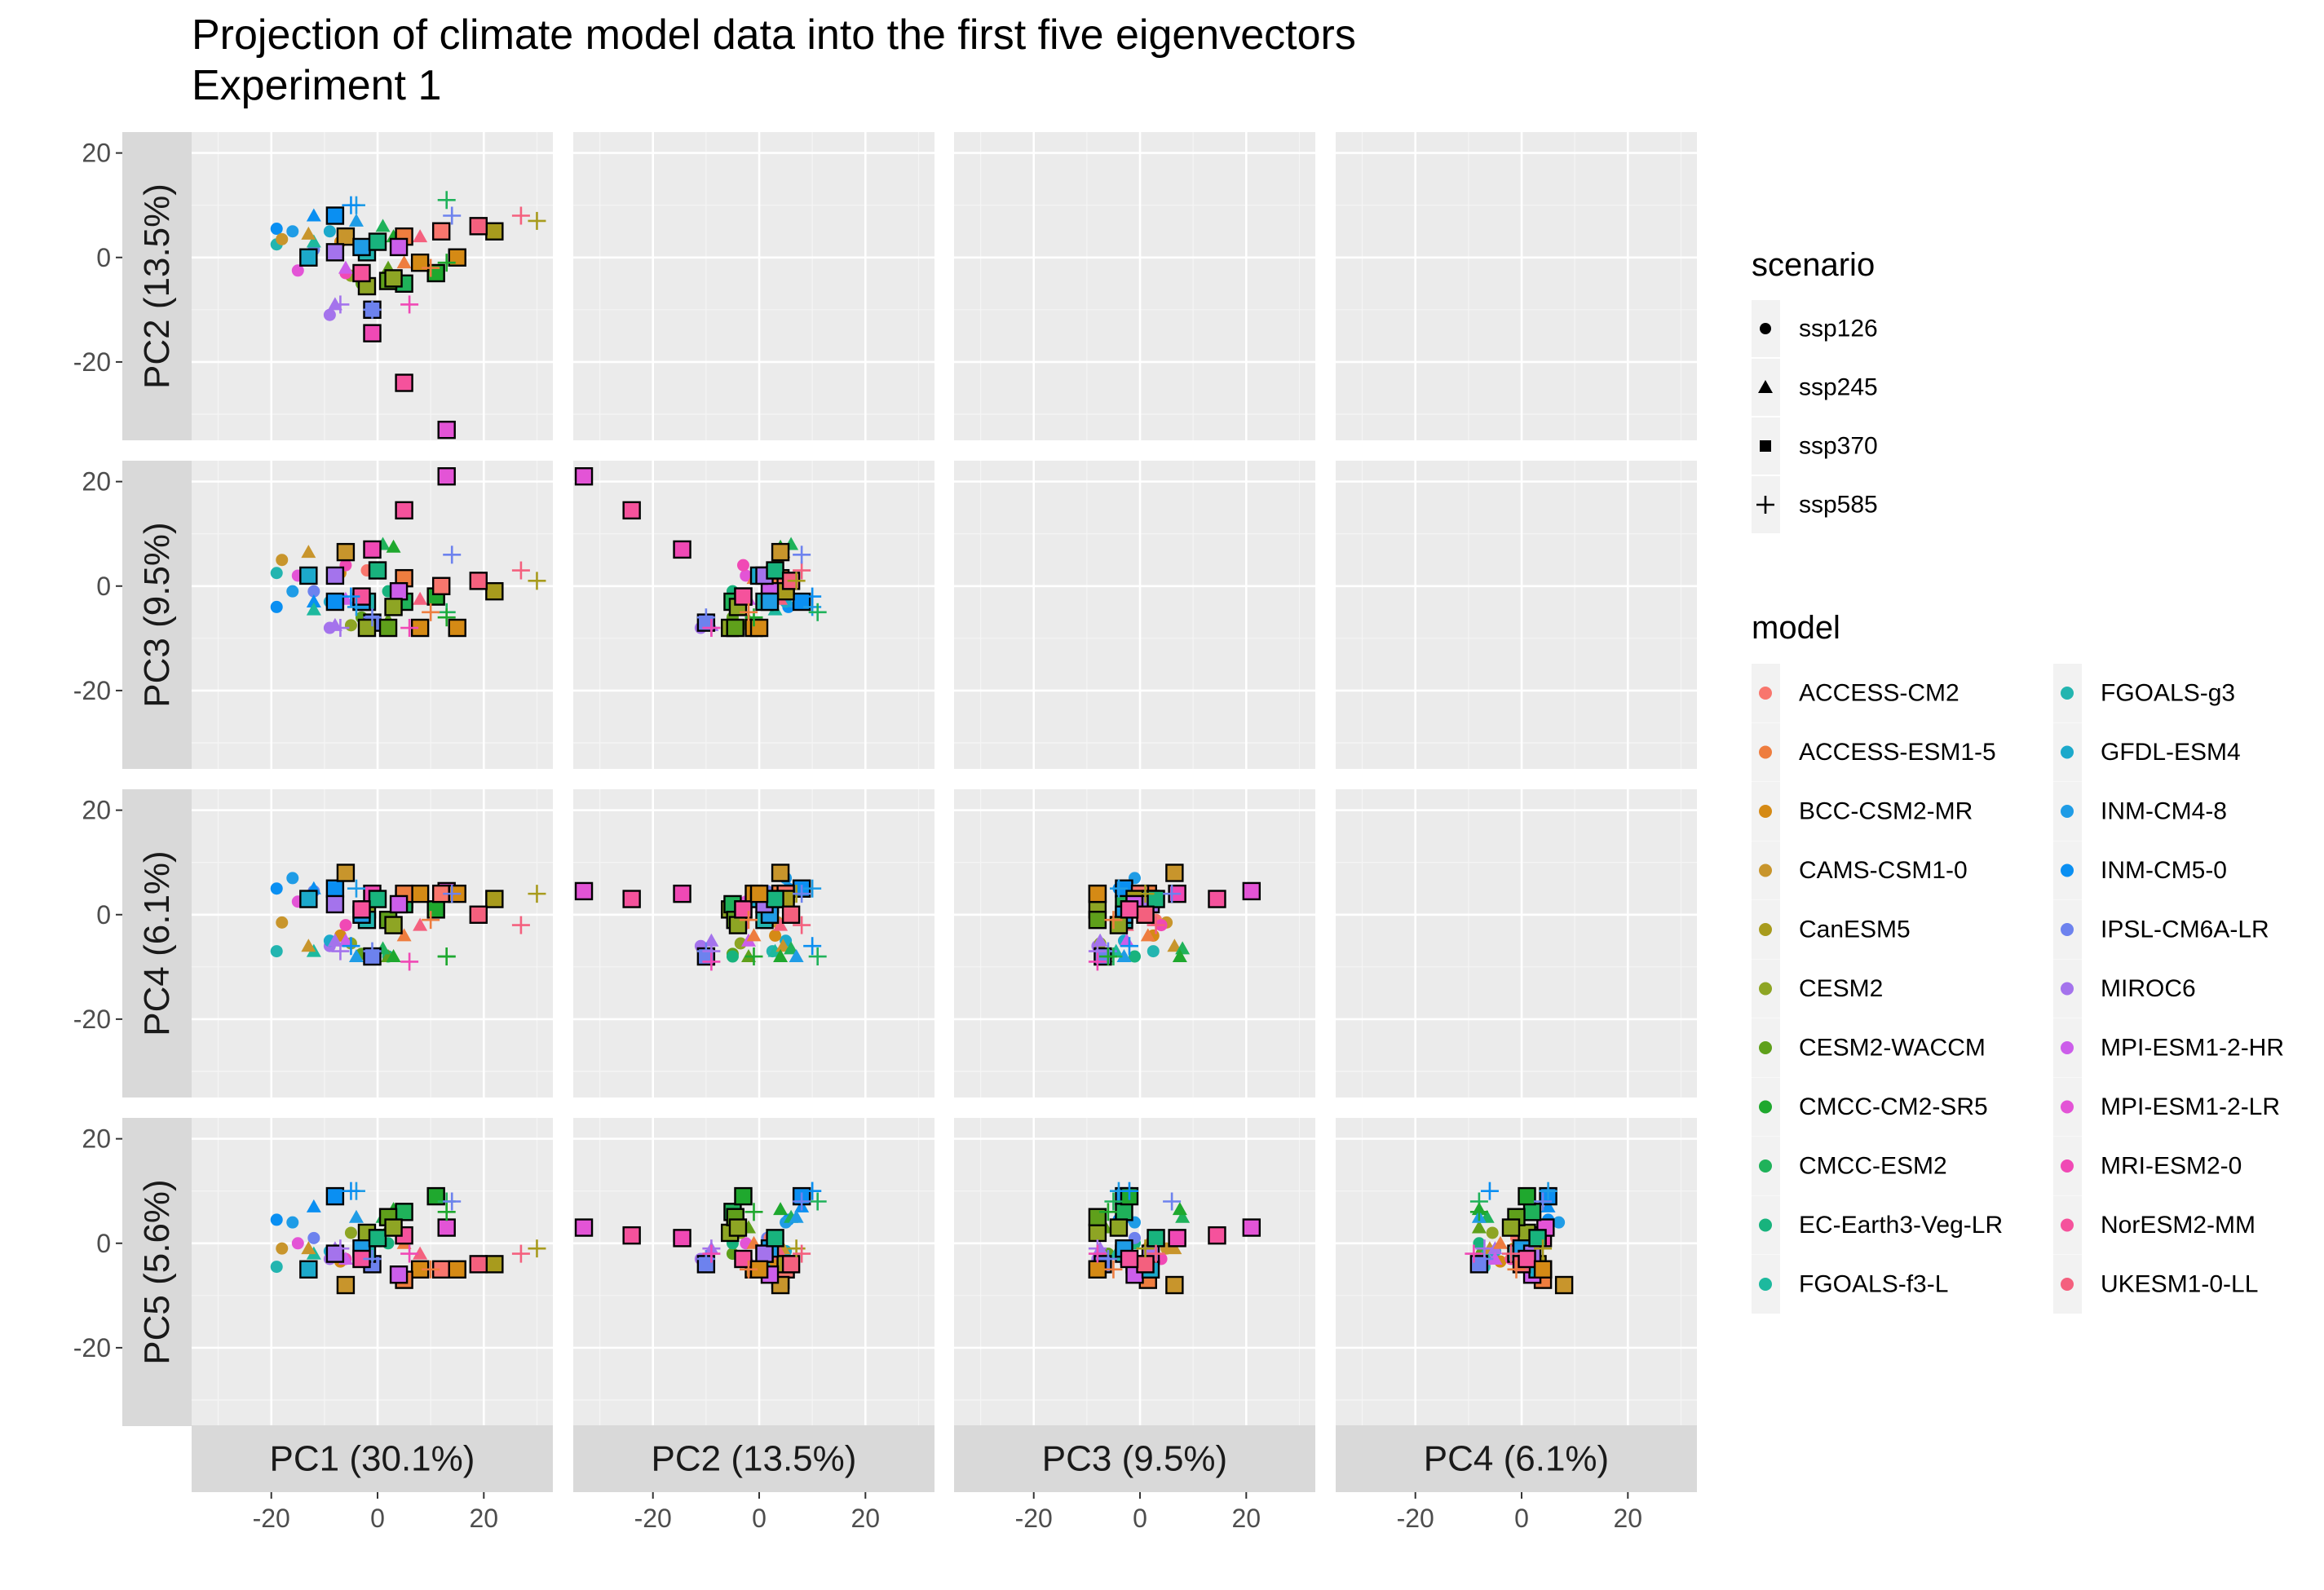 The image size is (2324, 1590). What do you see at coordinates (2193, 1048) in the screenshot?
I see `legend-model-label: MPI-ESM1-2-HR` at bounding box center [2193, 1048].